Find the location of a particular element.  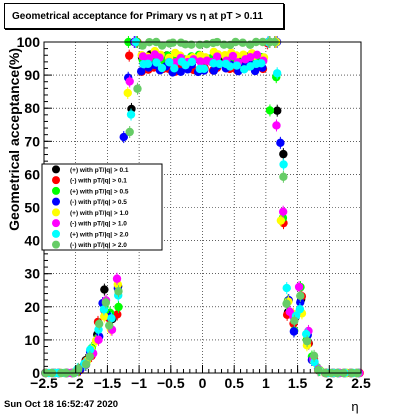

y-tick-label: 70 is located at coordinates (32, 141).